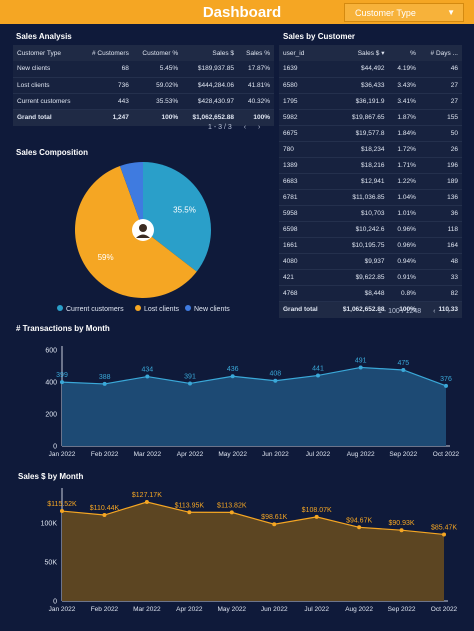 The image size is (474, 631). I want to click on column-header: Customer %, so click(157, 53).